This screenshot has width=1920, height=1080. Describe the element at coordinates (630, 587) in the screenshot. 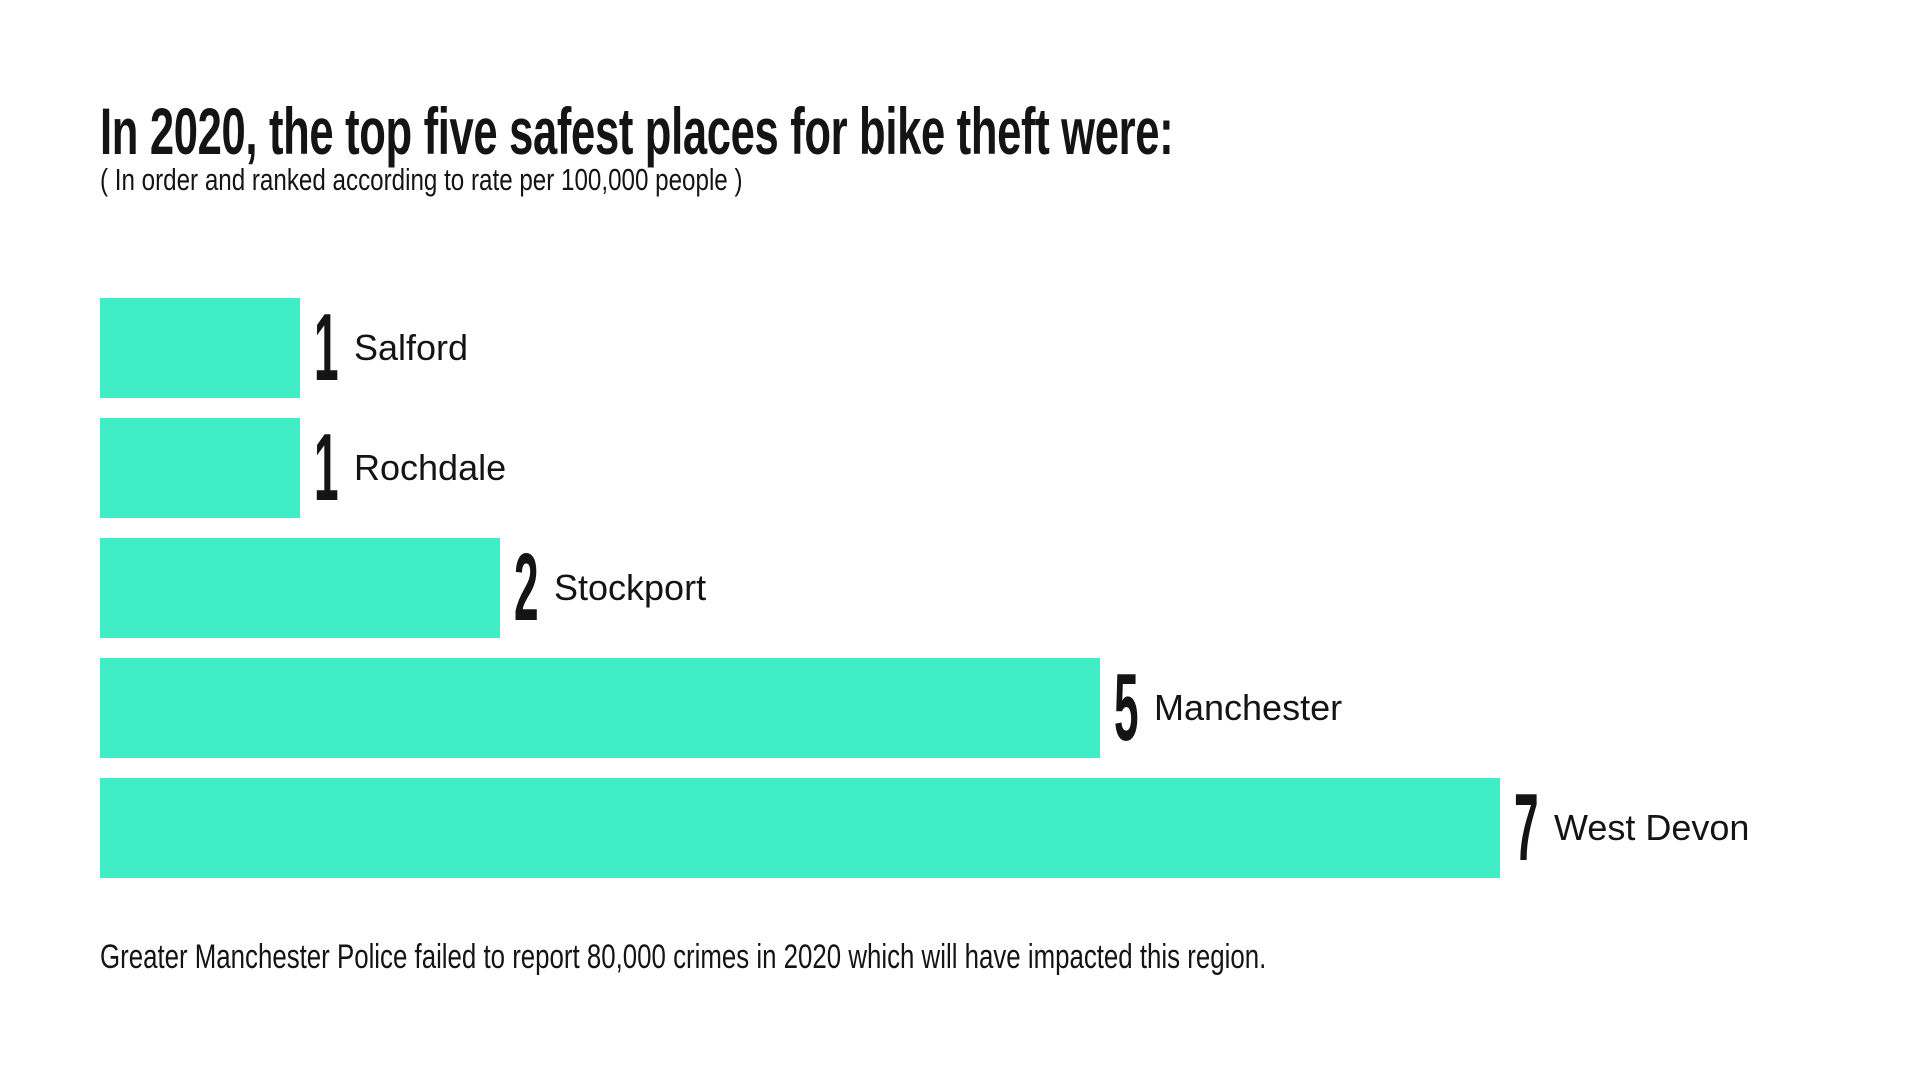

I see `bar-label: Stockport` at that location.